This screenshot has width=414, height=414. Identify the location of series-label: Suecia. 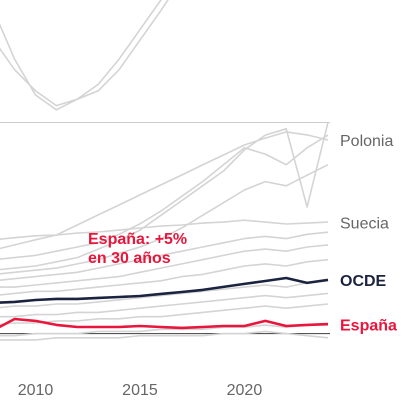
(364, 223).